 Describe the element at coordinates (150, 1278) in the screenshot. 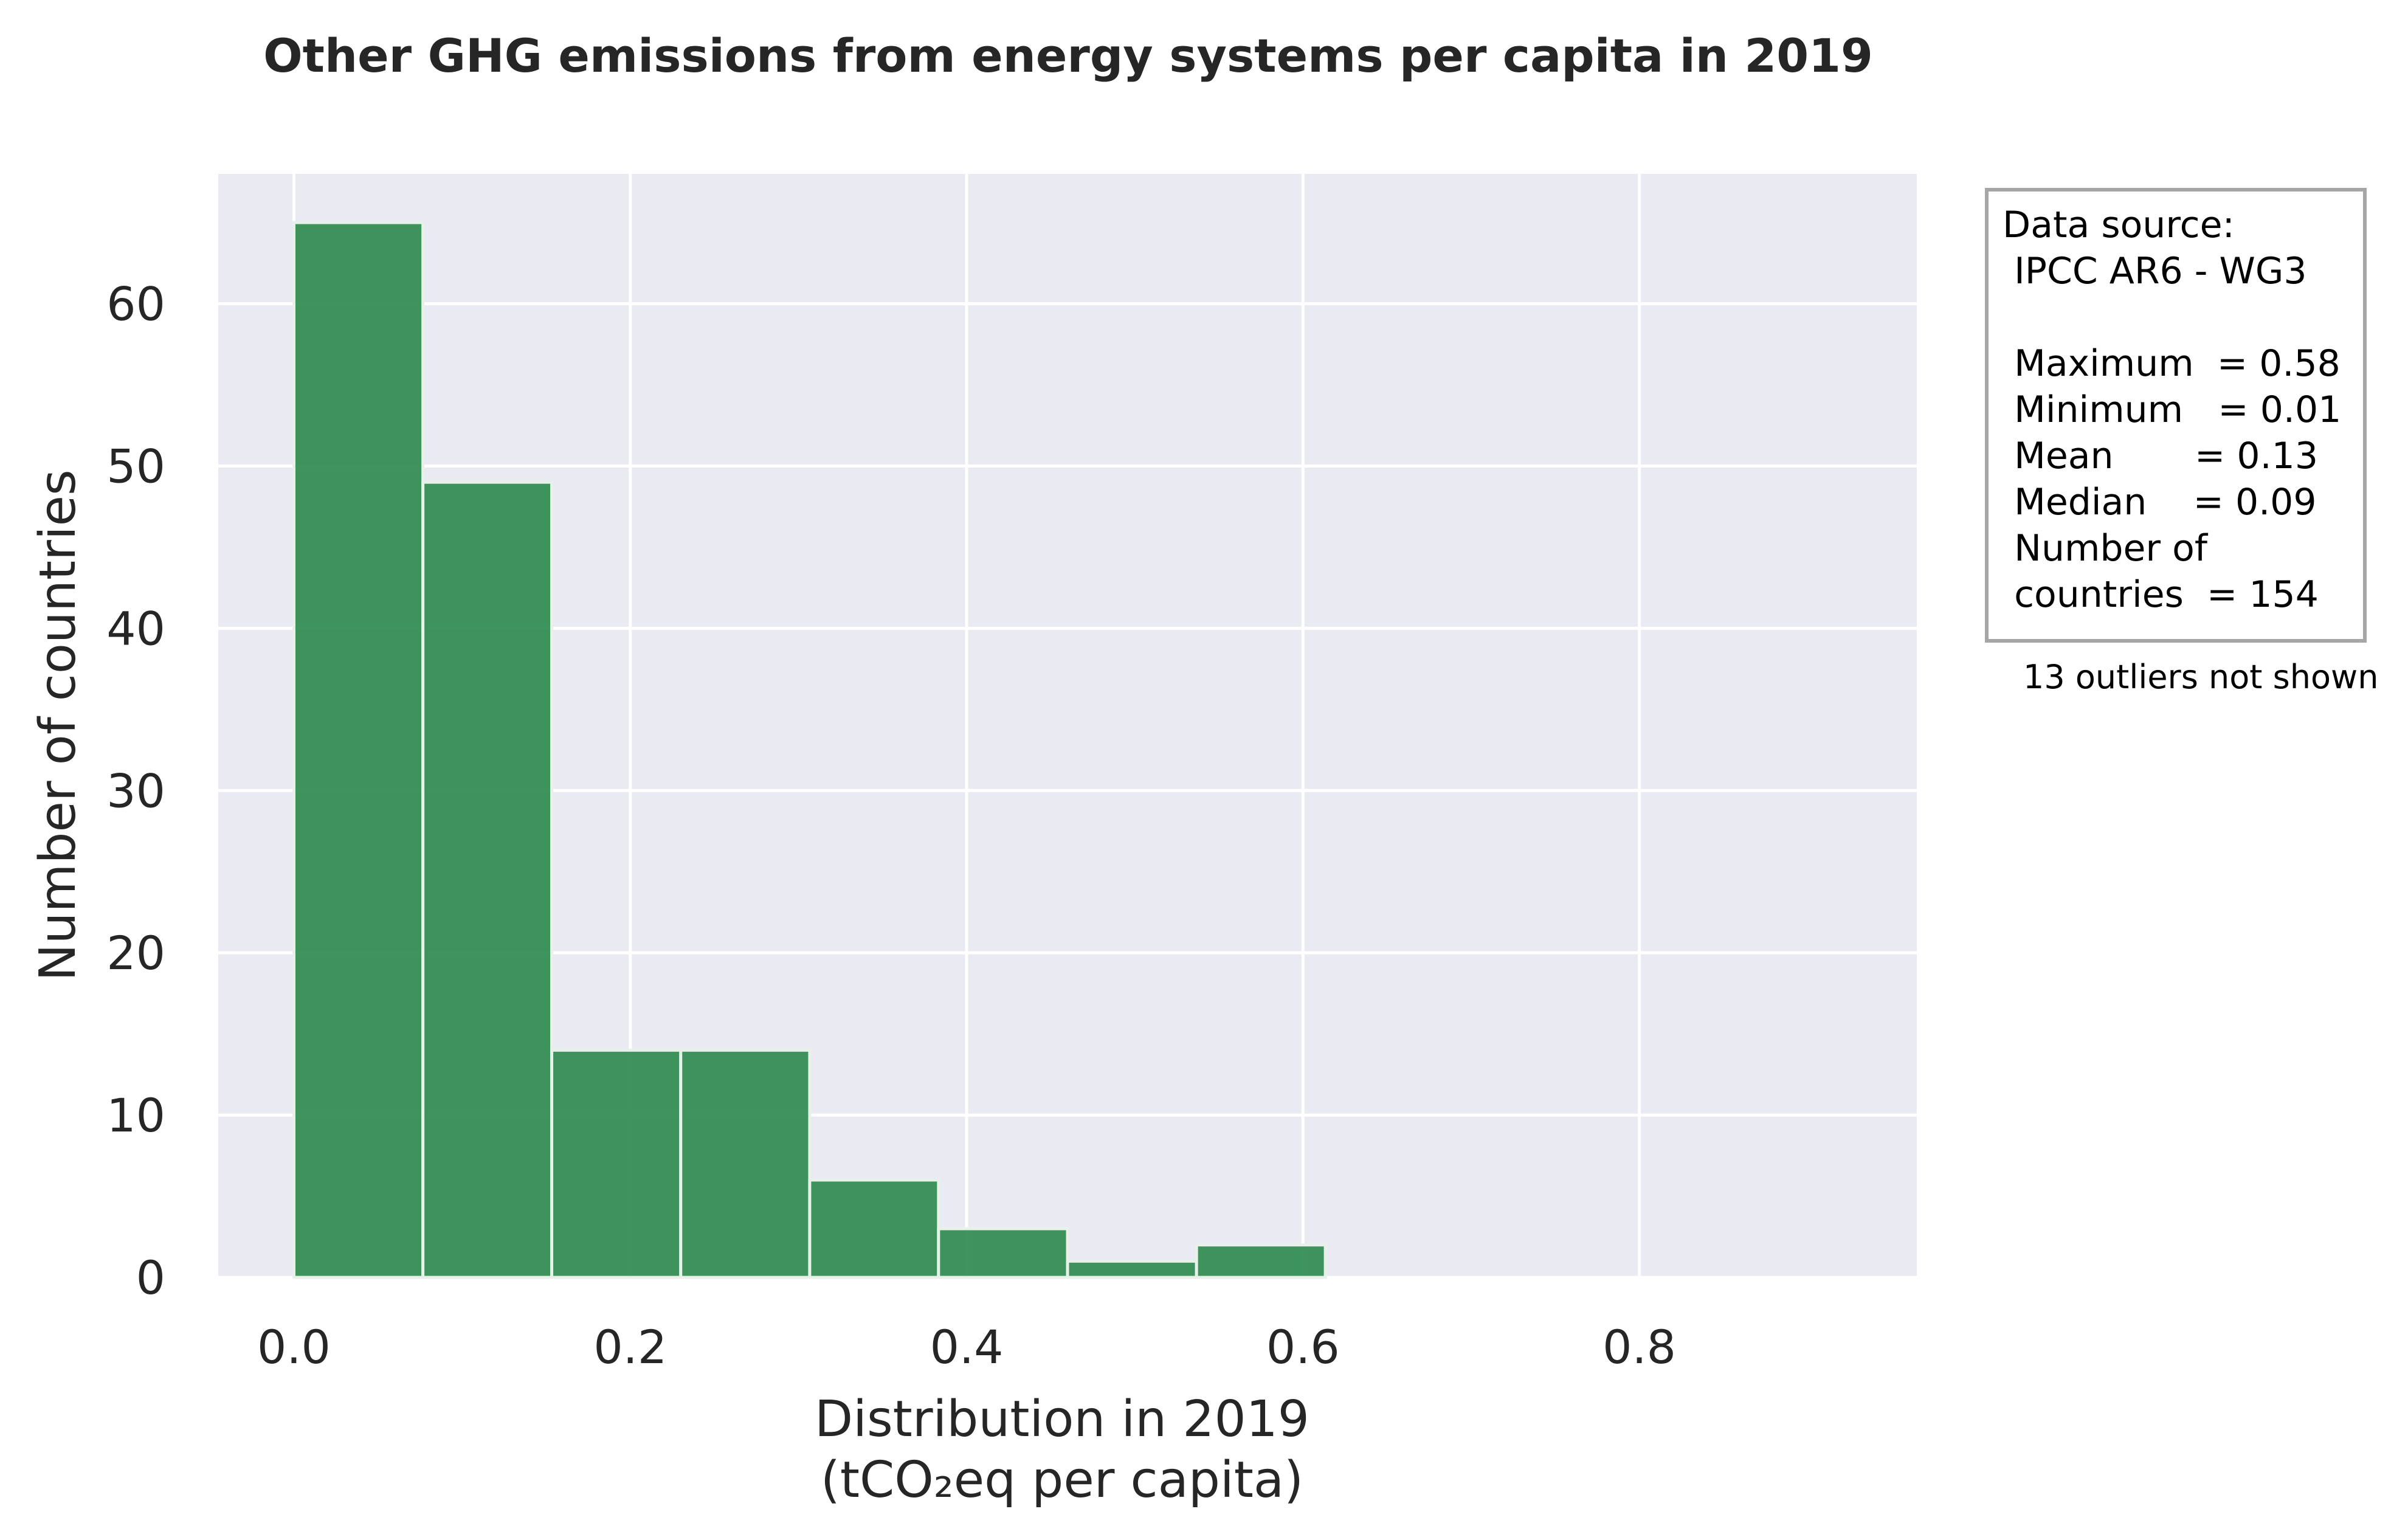

I see `y-tick-label: 0` at that location.